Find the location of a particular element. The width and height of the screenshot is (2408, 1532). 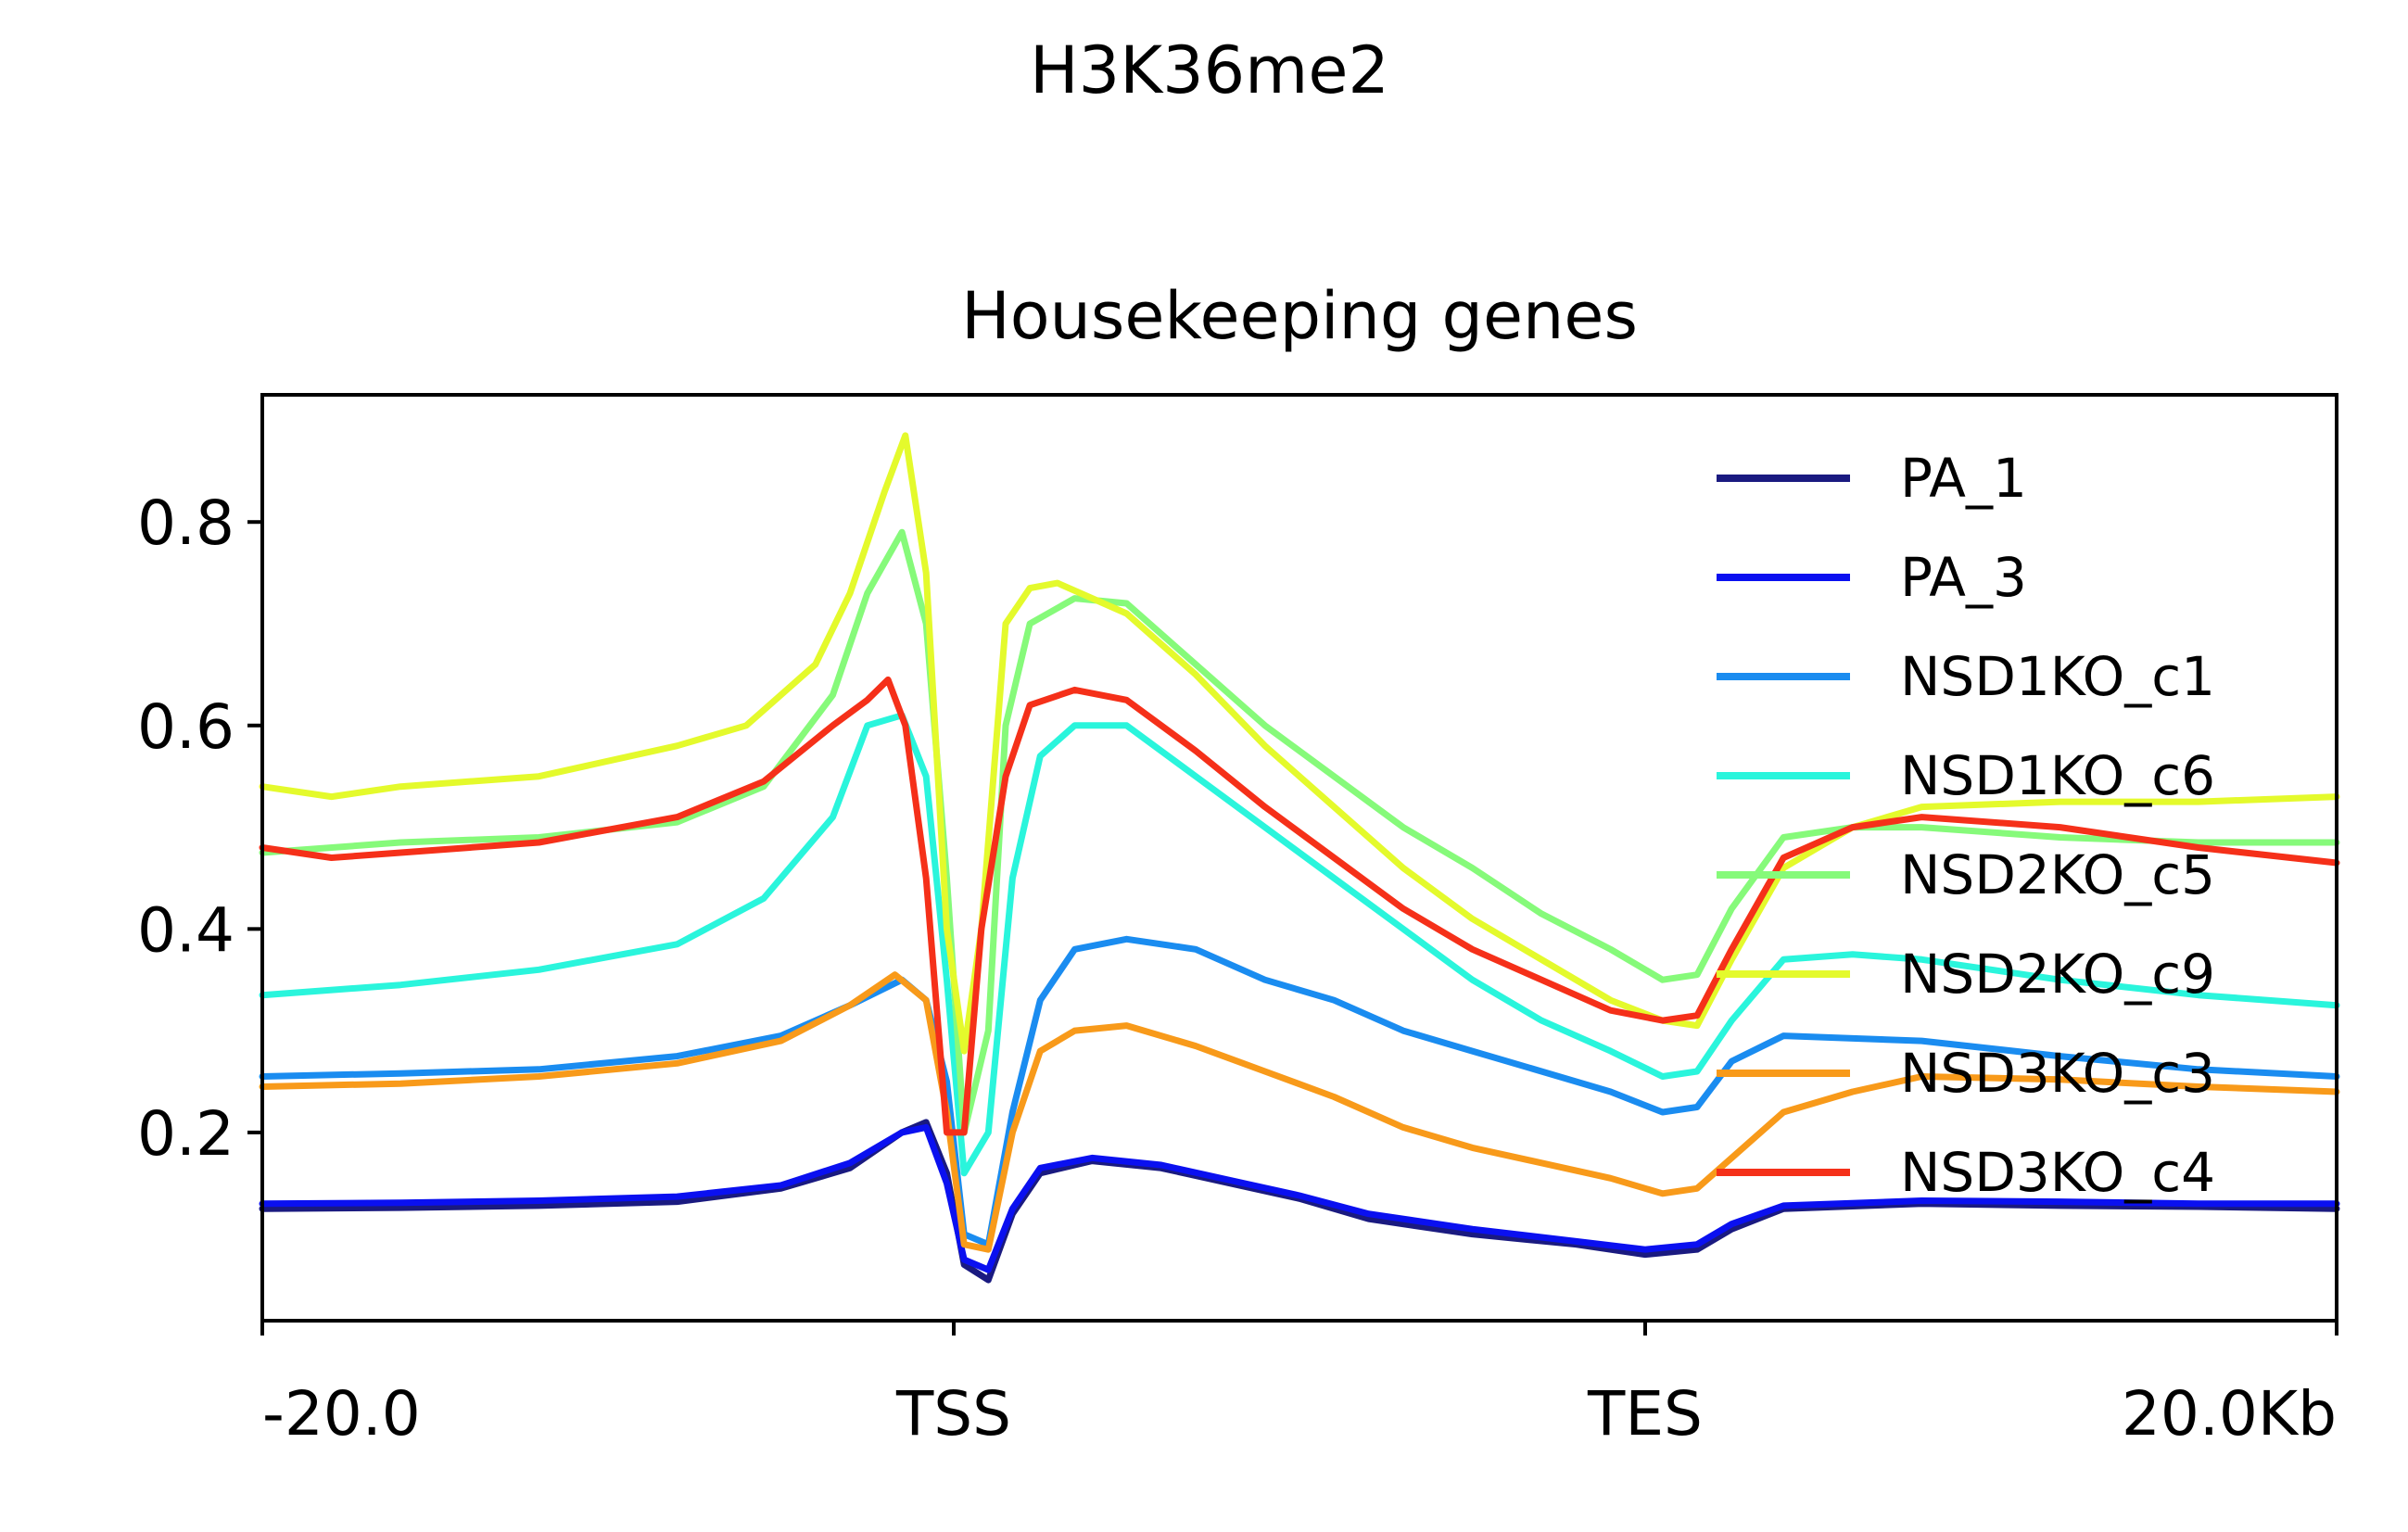

x-tick-label: -20.0 is located at coordinates (342, 1414).